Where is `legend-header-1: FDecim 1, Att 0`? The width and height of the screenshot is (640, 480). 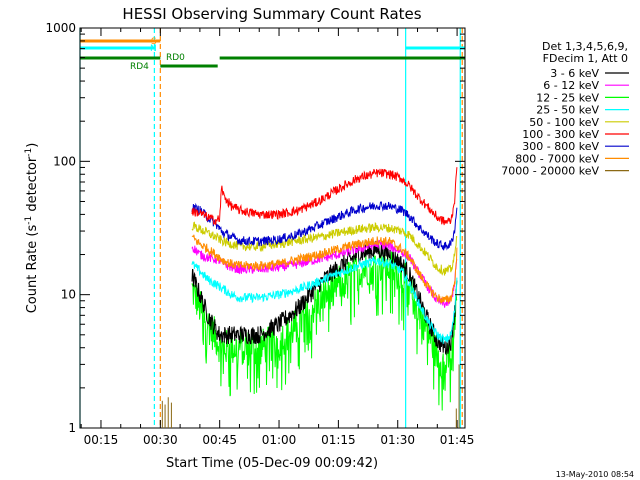 legend-header-1: FDecim 1, Att 0 is located at coordinates (585, 58).